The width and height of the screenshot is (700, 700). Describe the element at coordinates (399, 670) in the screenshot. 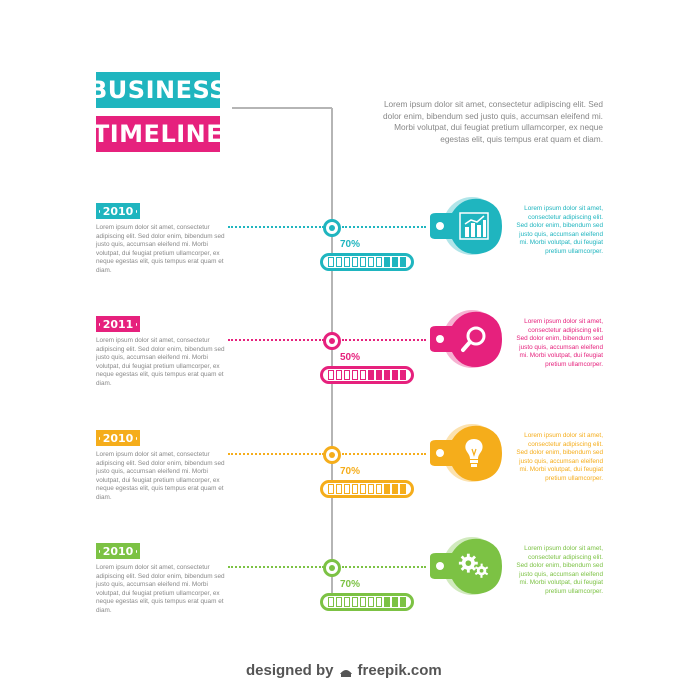

I see `watermark-brand: freepik.com` at that location.